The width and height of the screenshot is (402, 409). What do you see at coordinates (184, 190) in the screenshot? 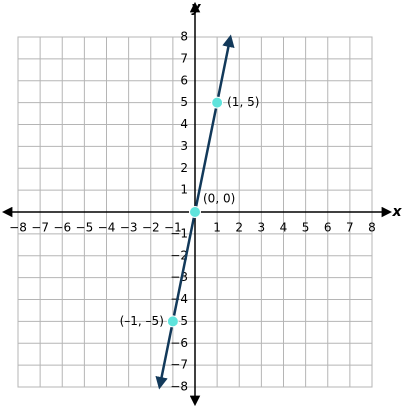
I see `y-tick-label: 1` at bounding box center [184, 190].